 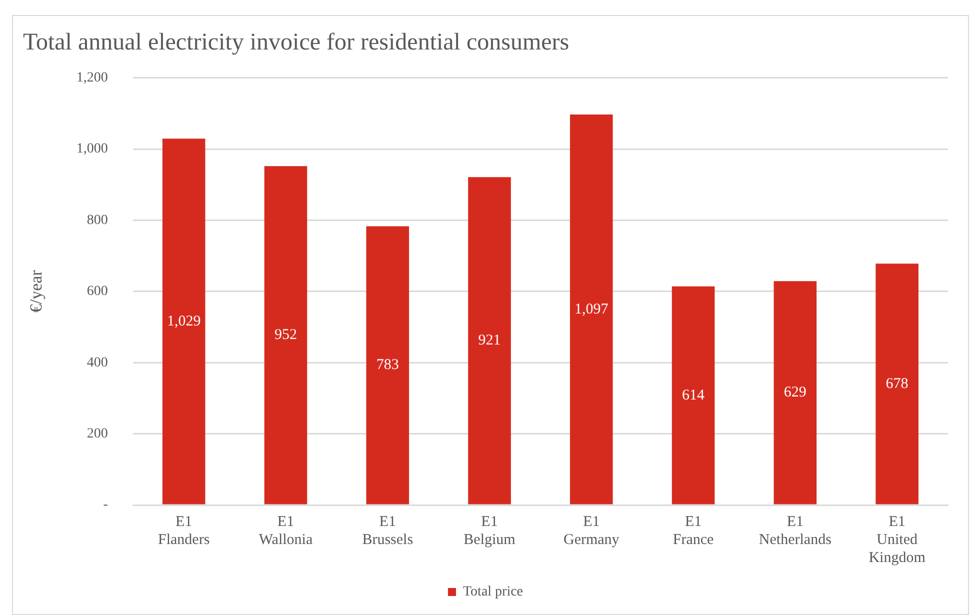 What do you see at coordinates (36, 291) in the screenshot?
I see `y-axis-title: €/year` at bounding box center [36, 291].